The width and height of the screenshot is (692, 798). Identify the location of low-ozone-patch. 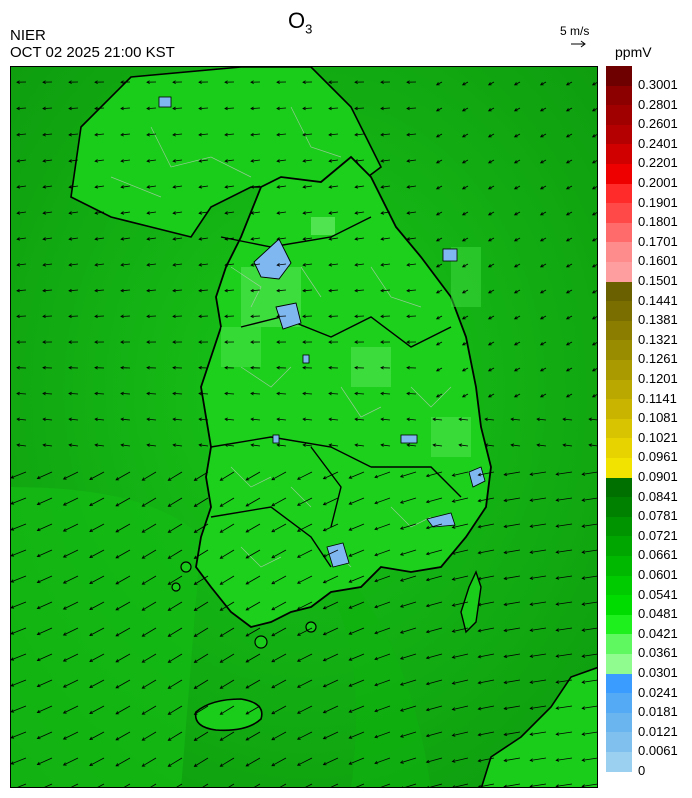
(276, 439).